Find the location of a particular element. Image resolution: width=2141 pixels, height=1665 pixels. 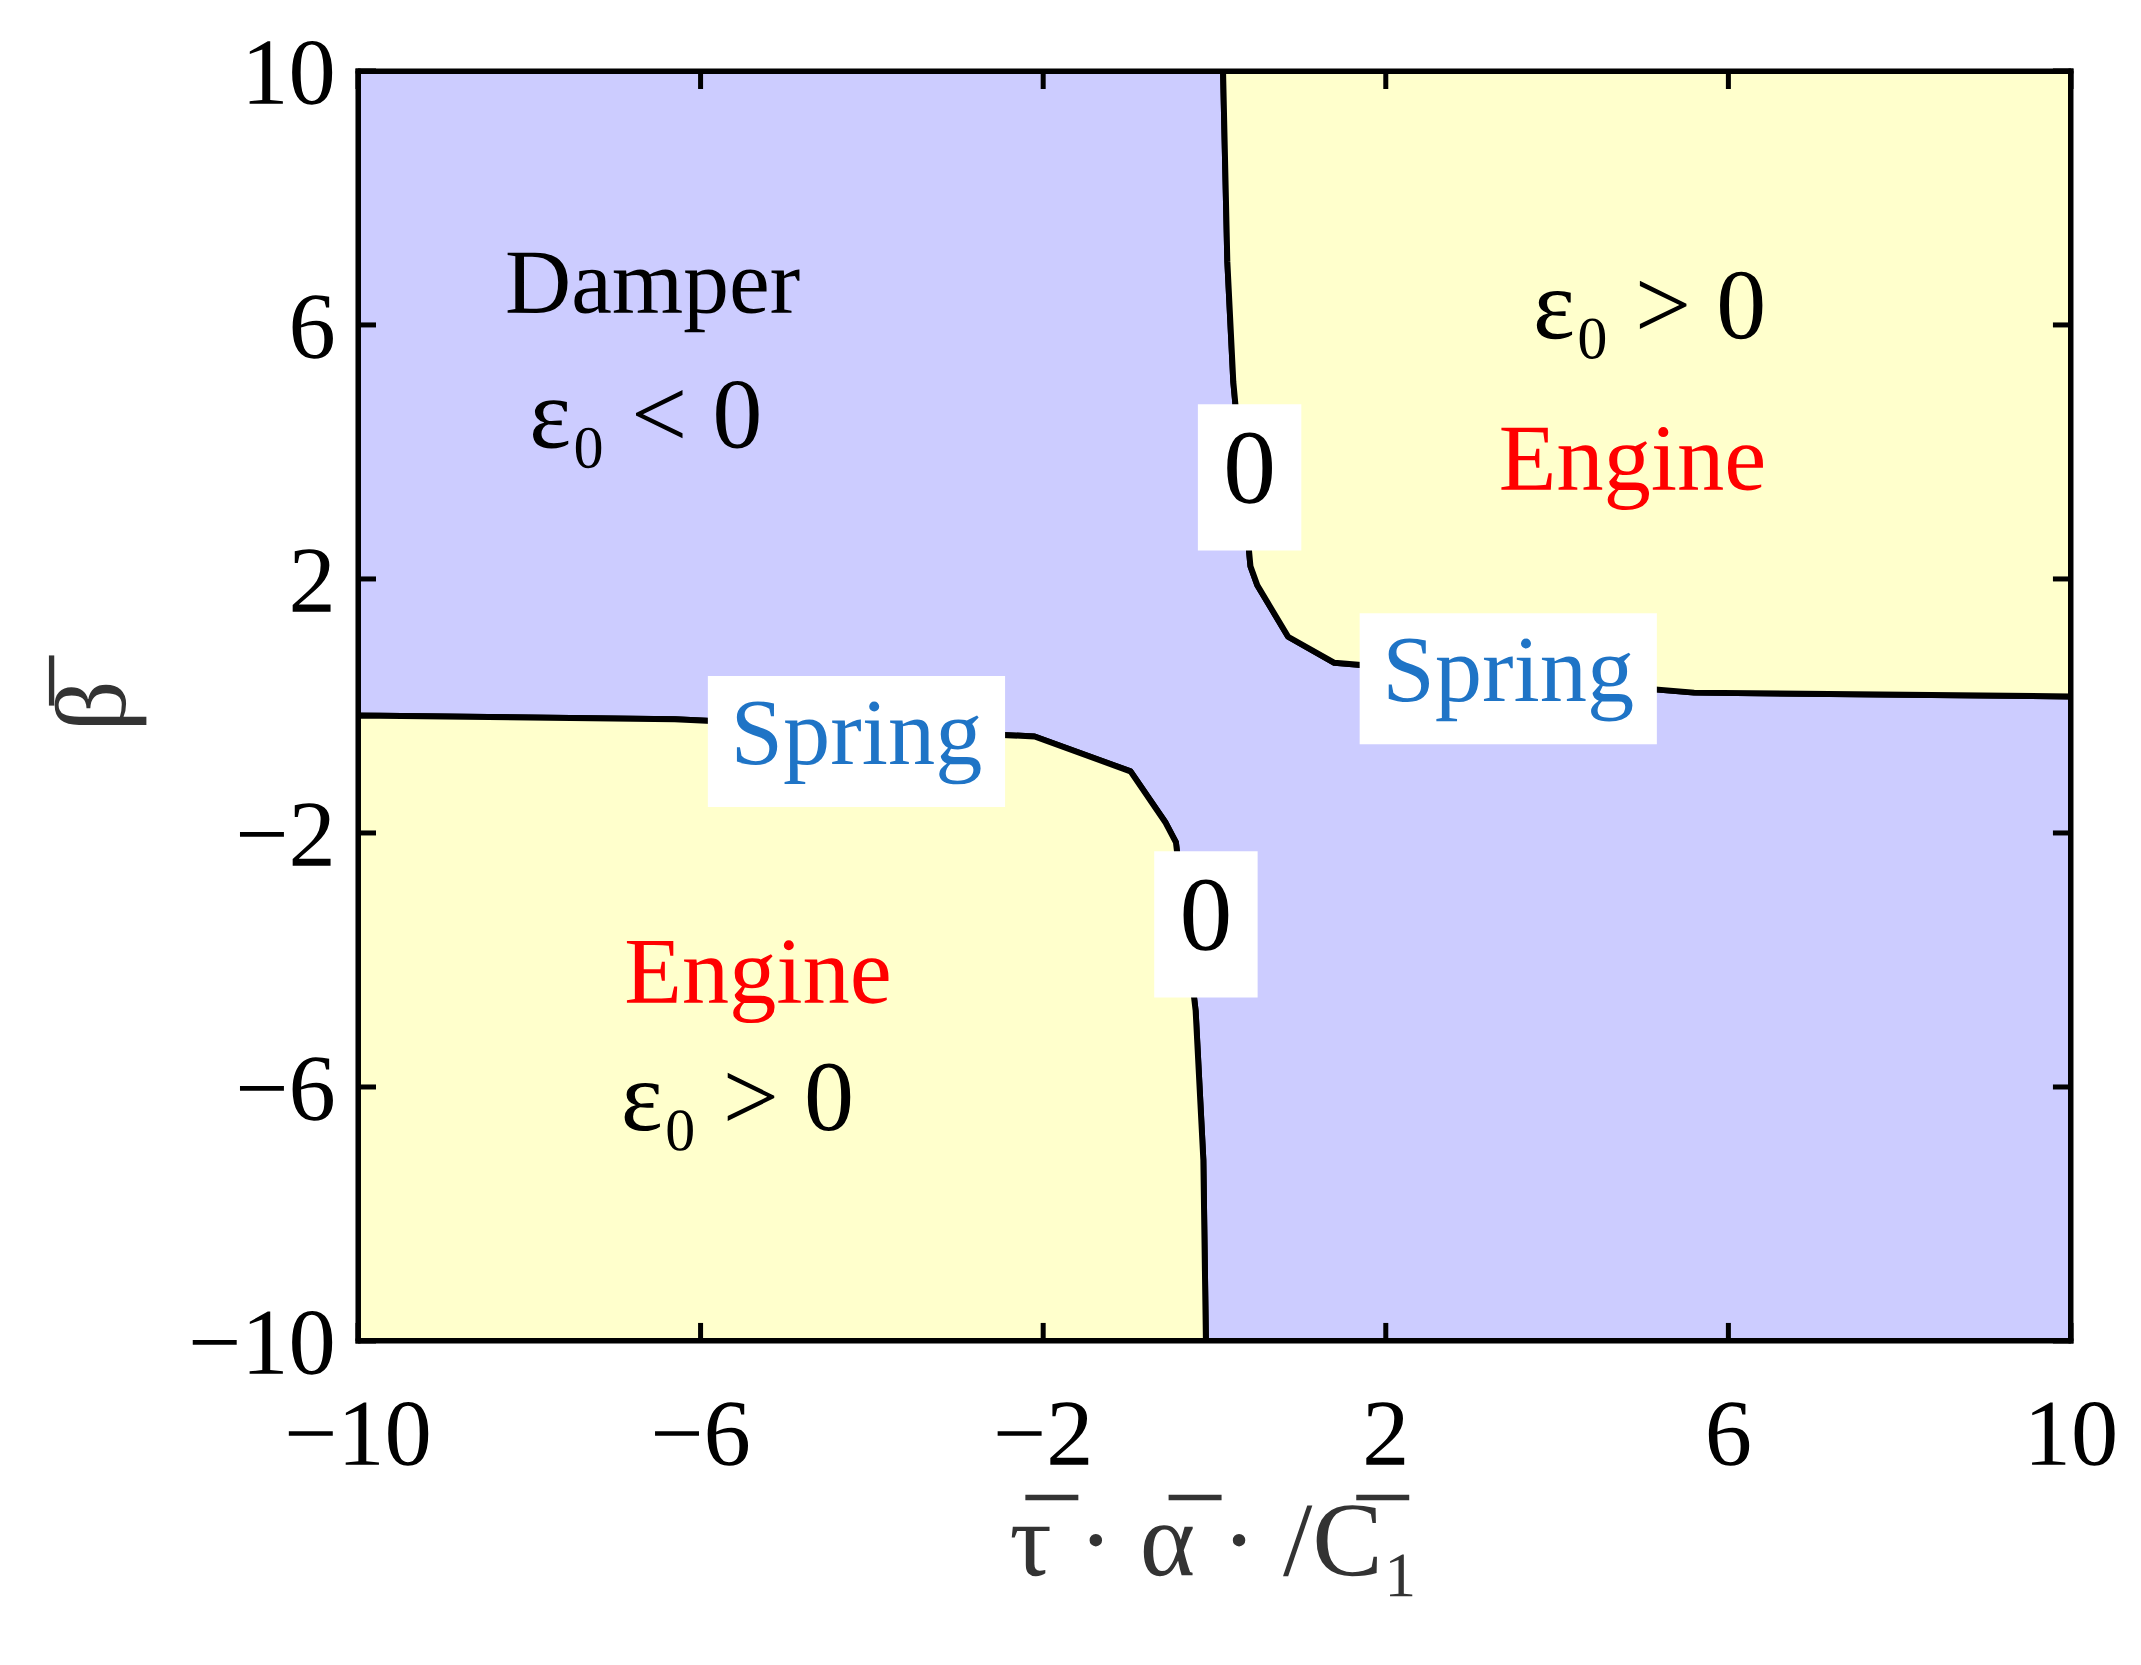

y-tick-label: −2 is located at coordinates (285, 834).